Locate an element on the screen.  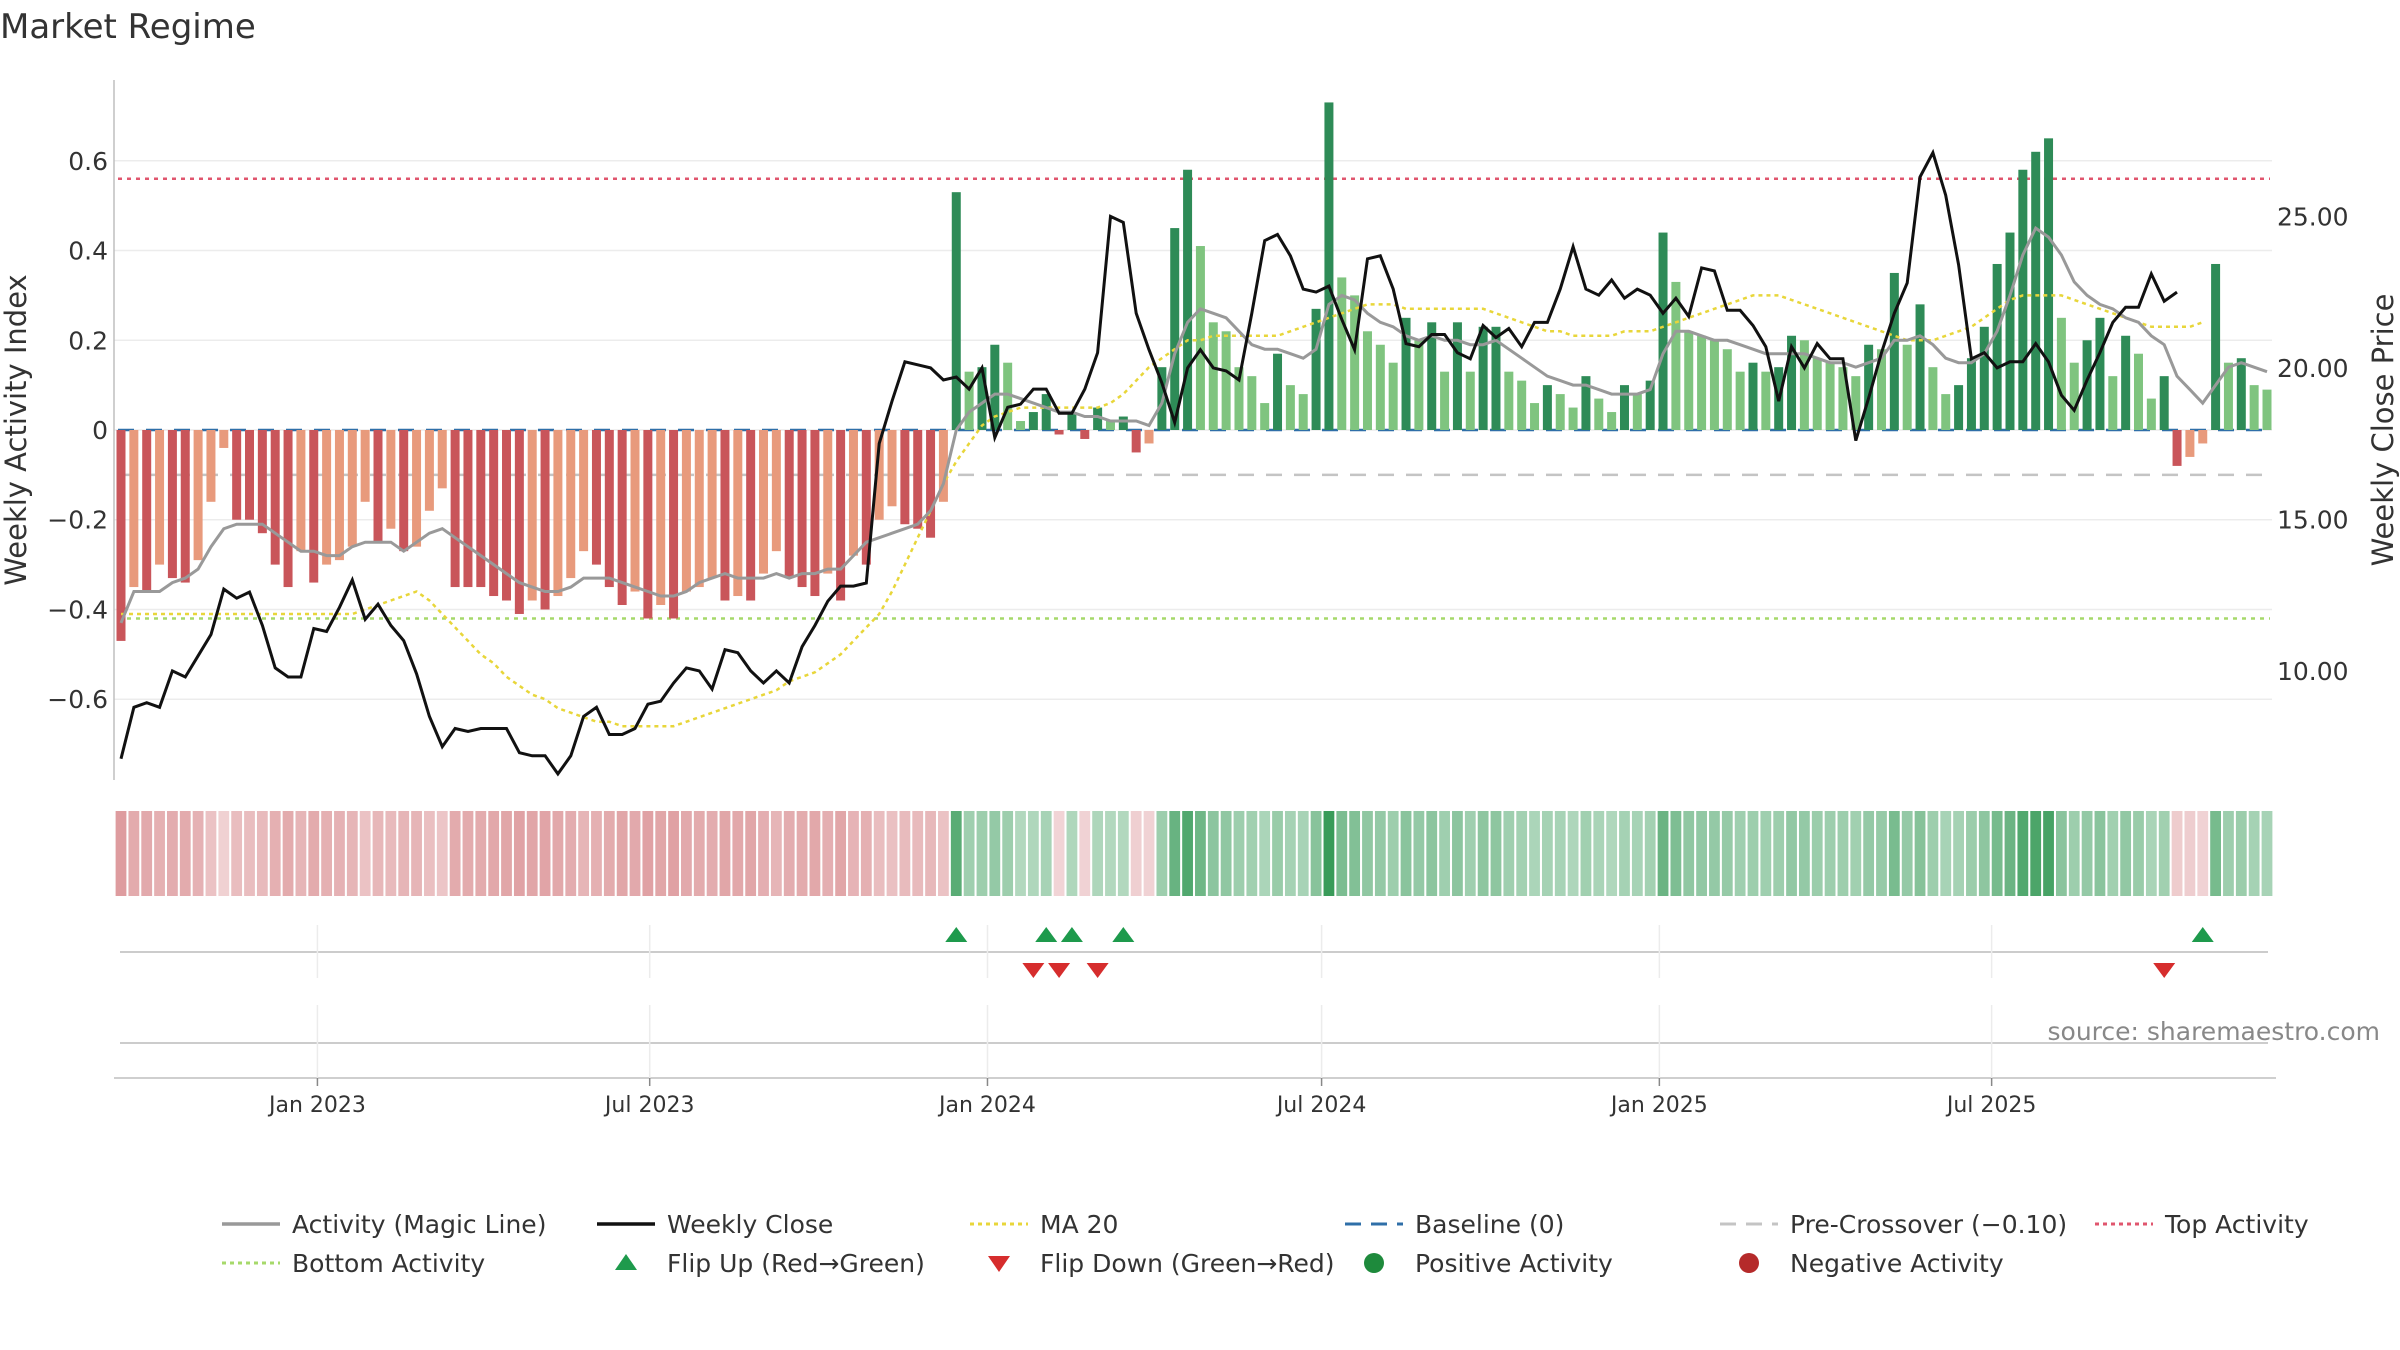
legend-swatch is located at coordinates (626, 1262).